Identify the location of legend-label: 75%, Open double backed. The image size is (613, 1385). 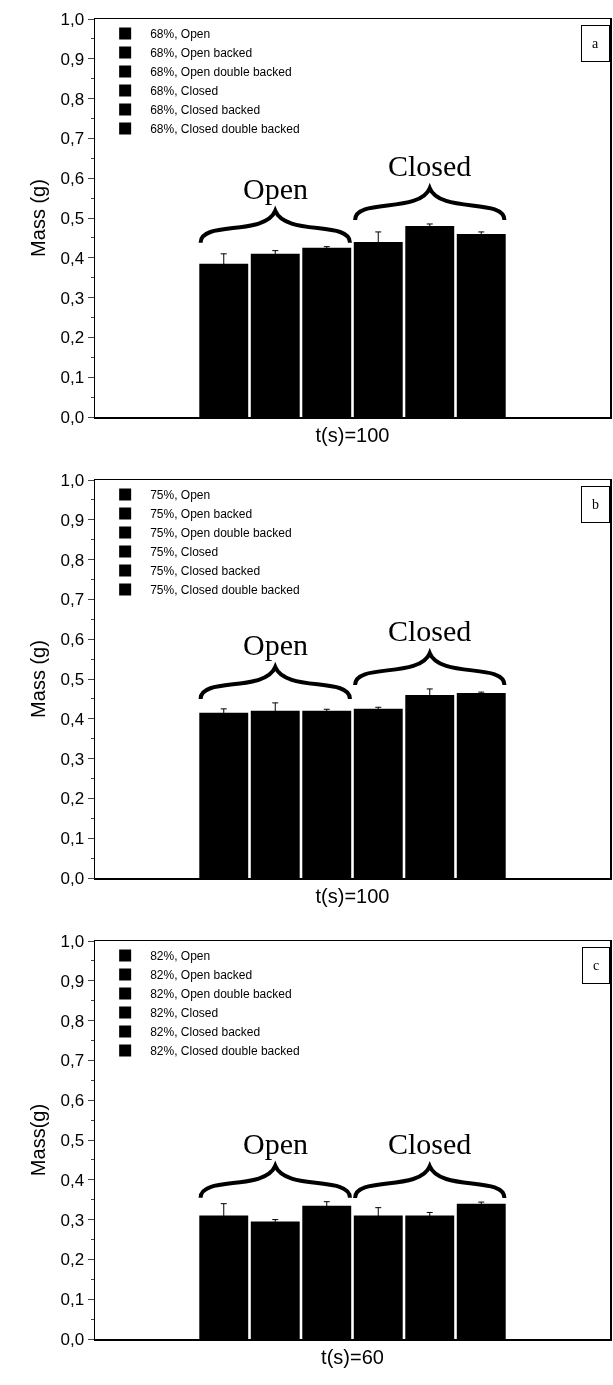
(221, 533).